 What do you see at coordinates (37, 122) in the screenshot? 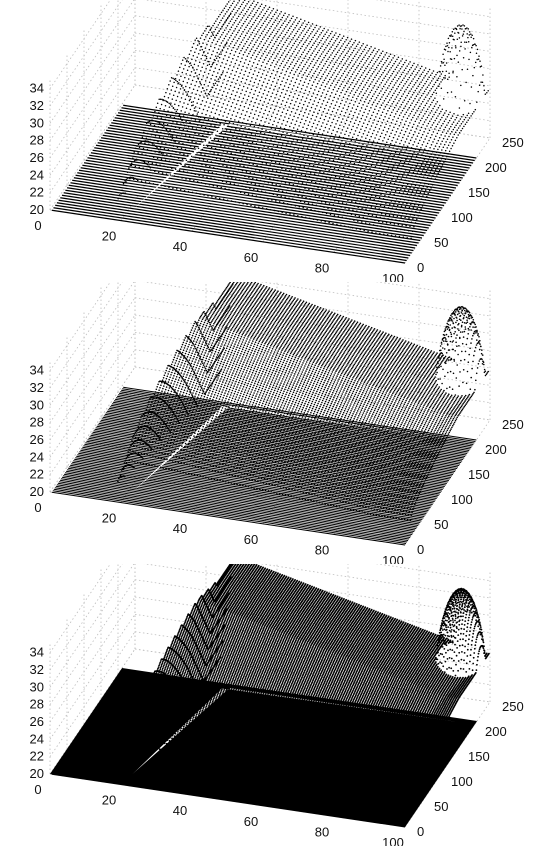
I see `z-tick-label: 30` at bounding box center [37, 122].